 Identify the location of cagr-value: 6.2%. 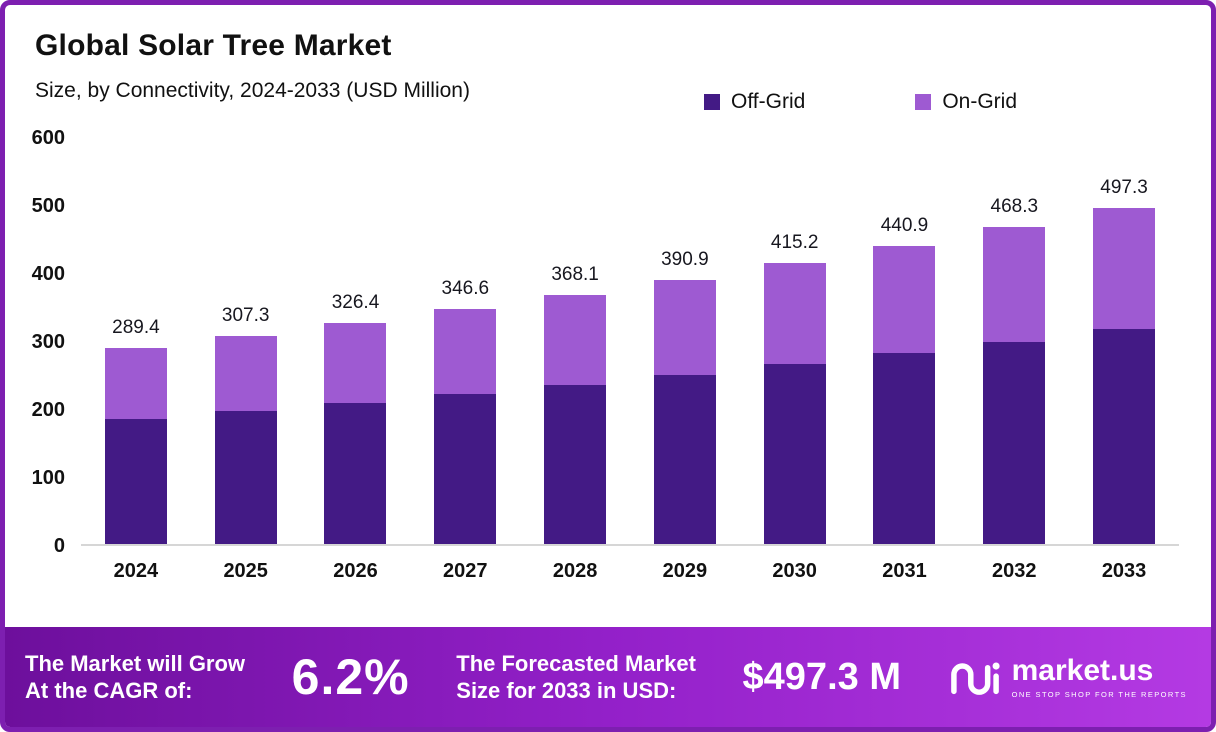
(350, 677).